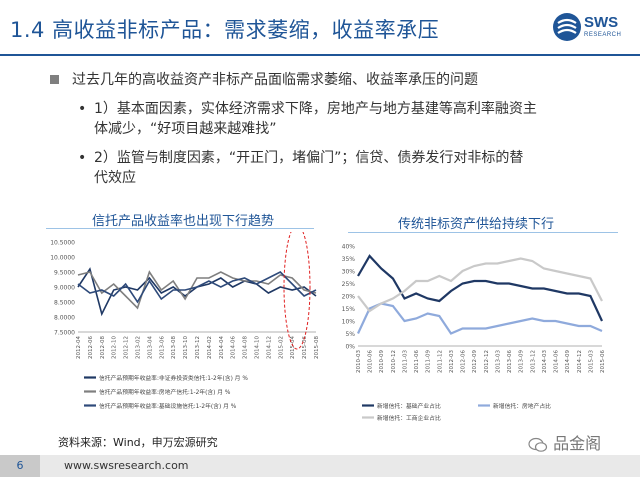  I want to click on x-tick-label: 2010-12, so click(394, 361).